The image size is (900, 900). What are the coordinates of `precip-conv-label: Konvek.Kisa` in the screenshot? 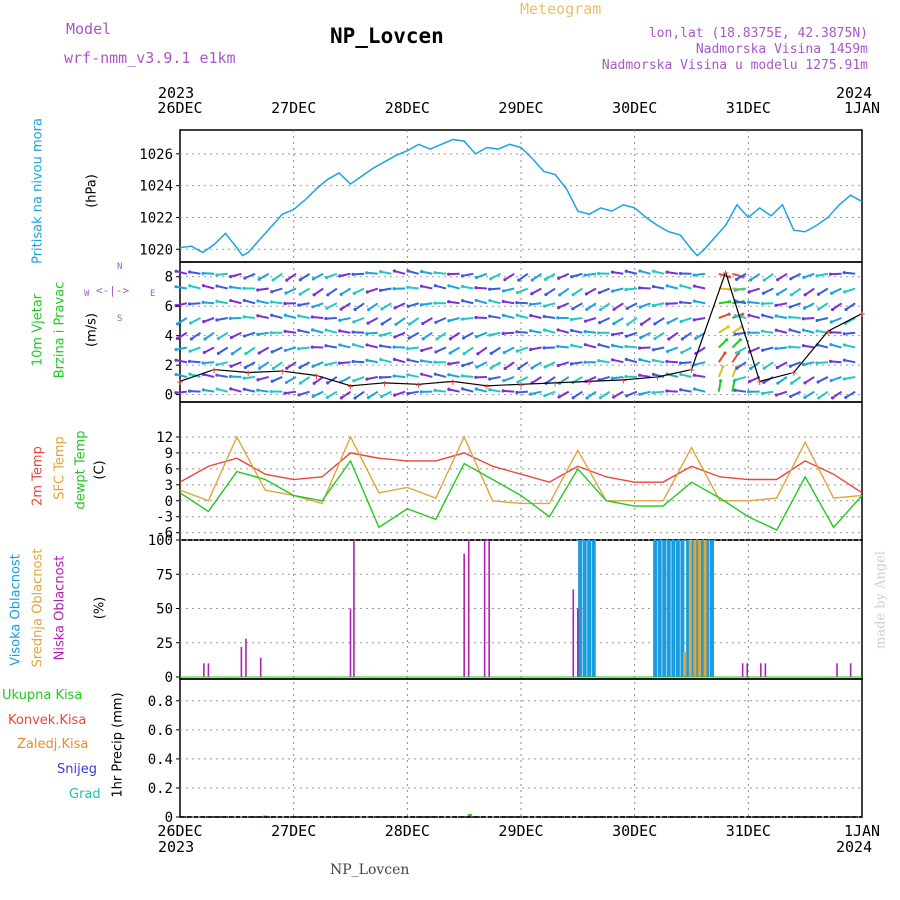 It's located at (47, 720).